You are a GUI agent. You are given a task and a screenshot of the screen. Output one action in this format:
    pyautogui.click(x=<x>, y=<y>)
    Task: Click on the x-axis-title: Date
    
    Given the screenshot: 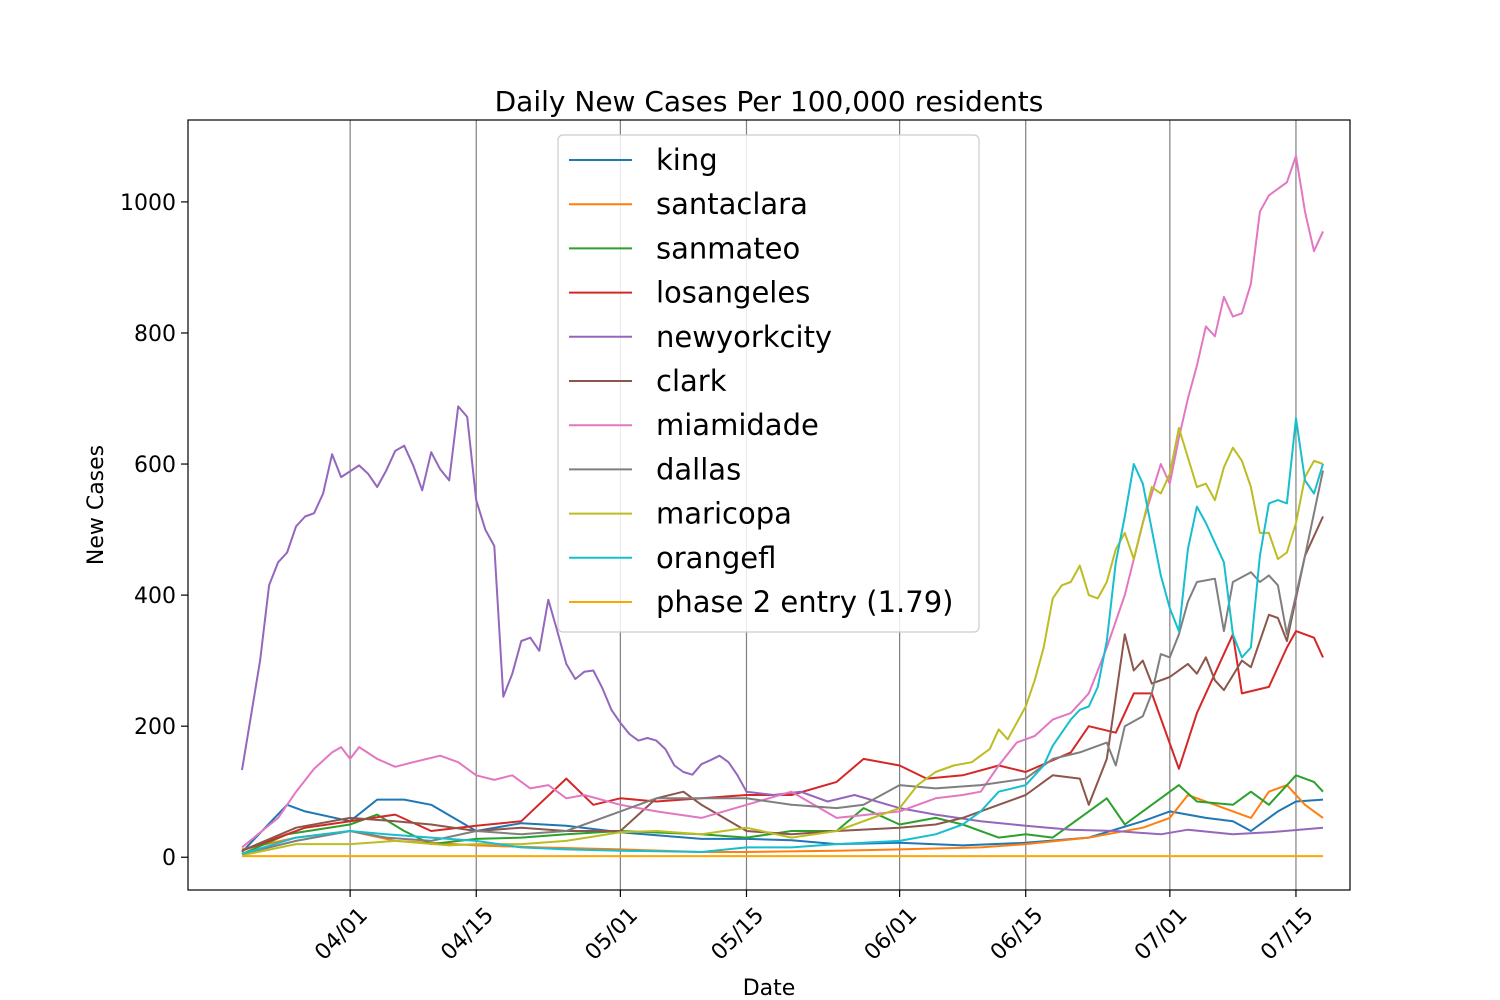 What is the action you would take?
    pyautogui.click(x=769, y=988)
    